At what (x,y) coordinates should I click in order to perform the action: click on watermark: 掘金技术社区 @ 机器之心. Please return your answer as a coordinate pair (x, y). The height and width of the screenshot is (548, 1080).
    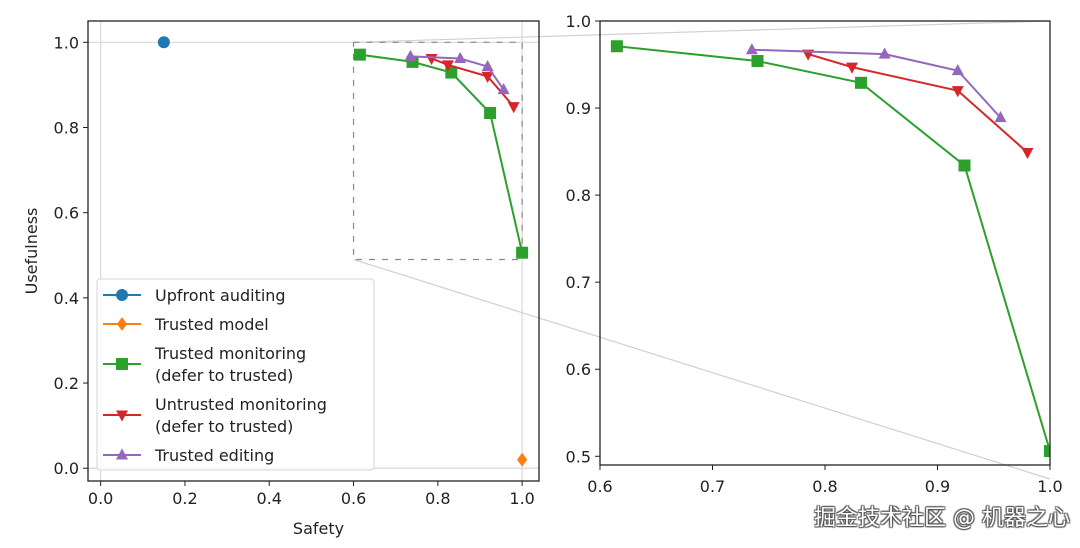
    Looking at the image, I should click on (942, 518).